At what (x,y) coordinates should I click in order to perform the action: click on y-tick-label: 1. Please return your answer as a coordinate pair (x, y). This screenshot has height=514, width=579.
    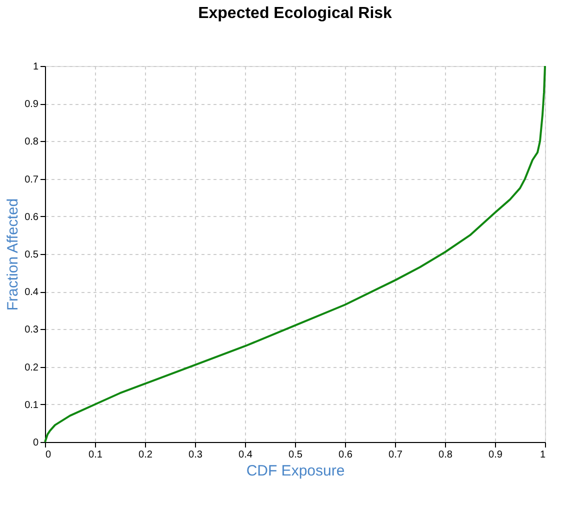
    Looking at the image, I should click on (35, 67).